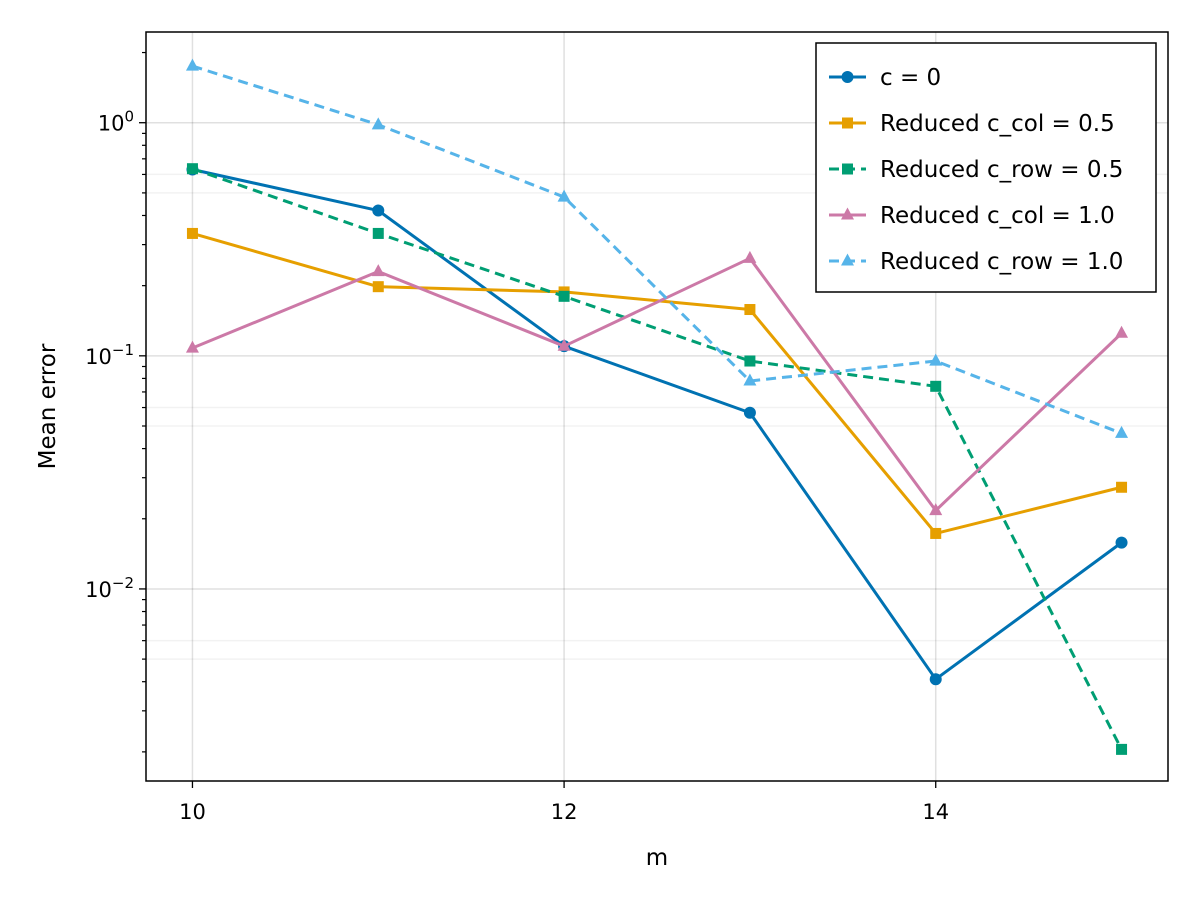 The image size is (1200, 900). I want to click on y-tick-label: 10⁻¹, so click(109, 355).